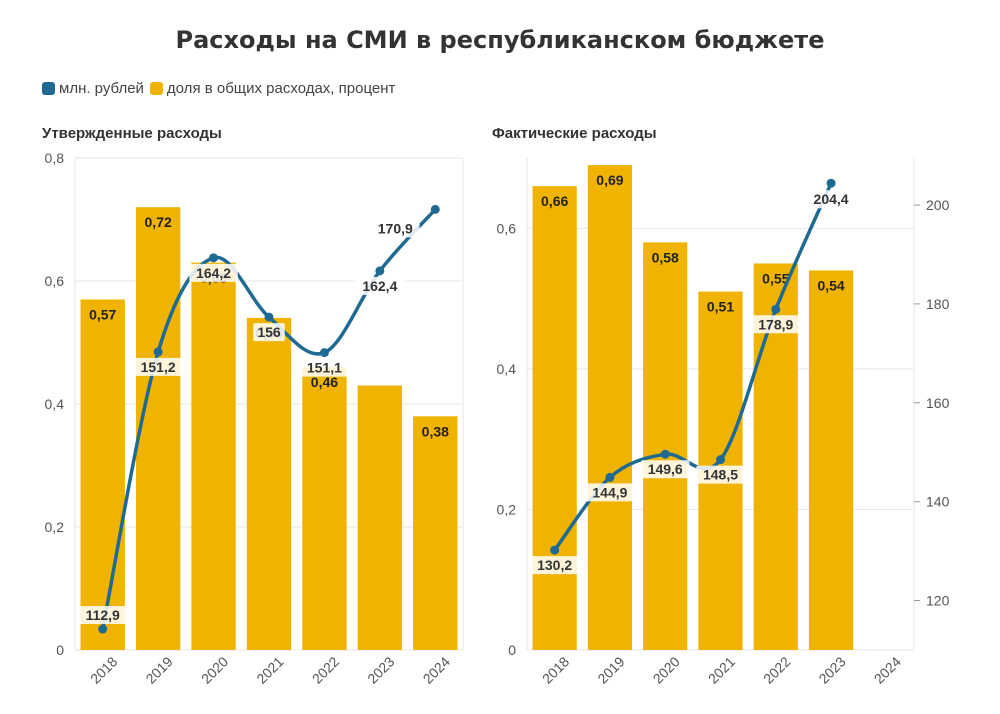  I want to click on bar-value-label: 0,51, so click(720, 307).